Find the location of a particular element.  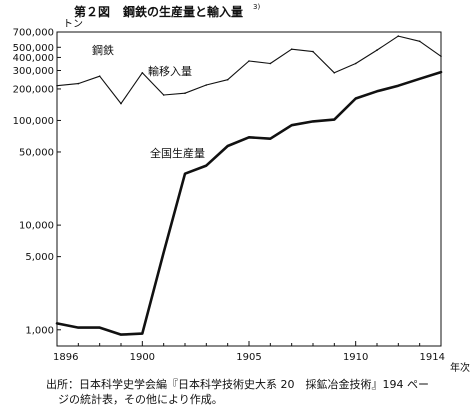

series-label-production: 全国生産量 is located at coordinates (177, 153).